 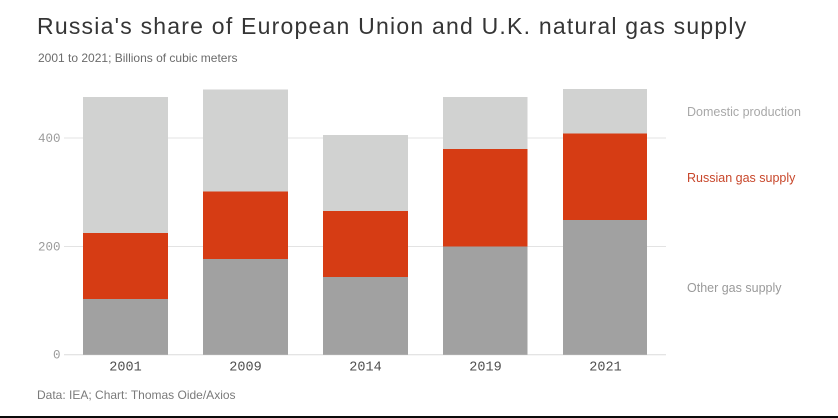 I want to click on svg-text: 2019, so click(x=485, y=367).